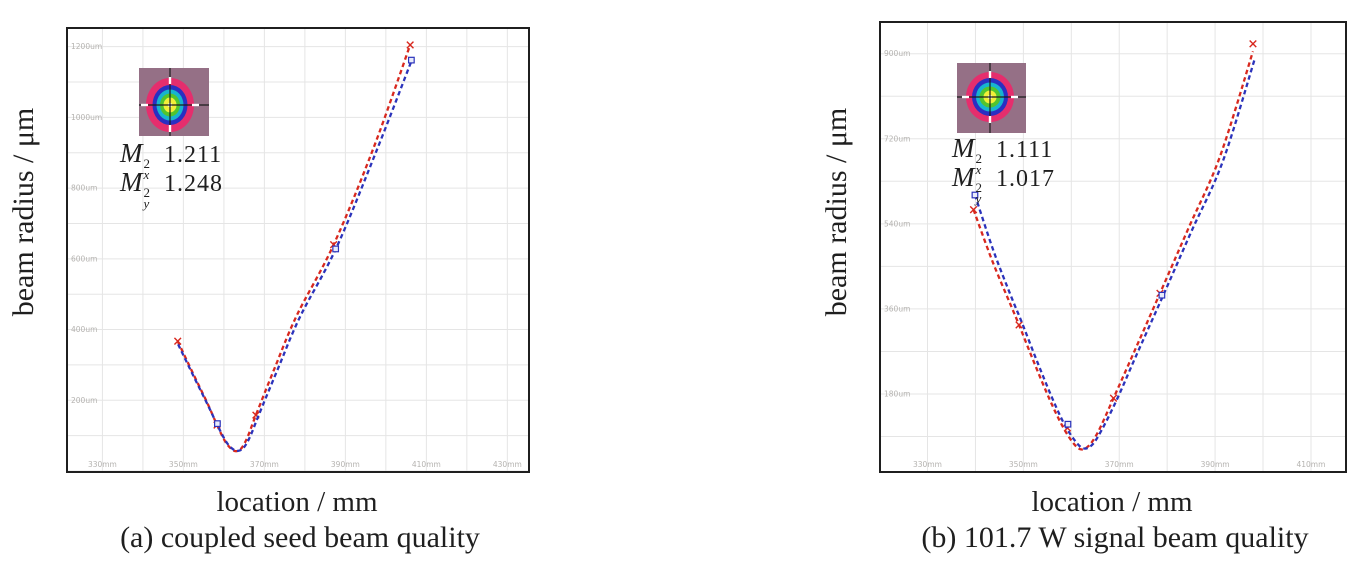  What do you see at coordinates (193, 184) in the screenshot?
I see `m2y-value-a: 1.248` at bounding box center [193, 184].